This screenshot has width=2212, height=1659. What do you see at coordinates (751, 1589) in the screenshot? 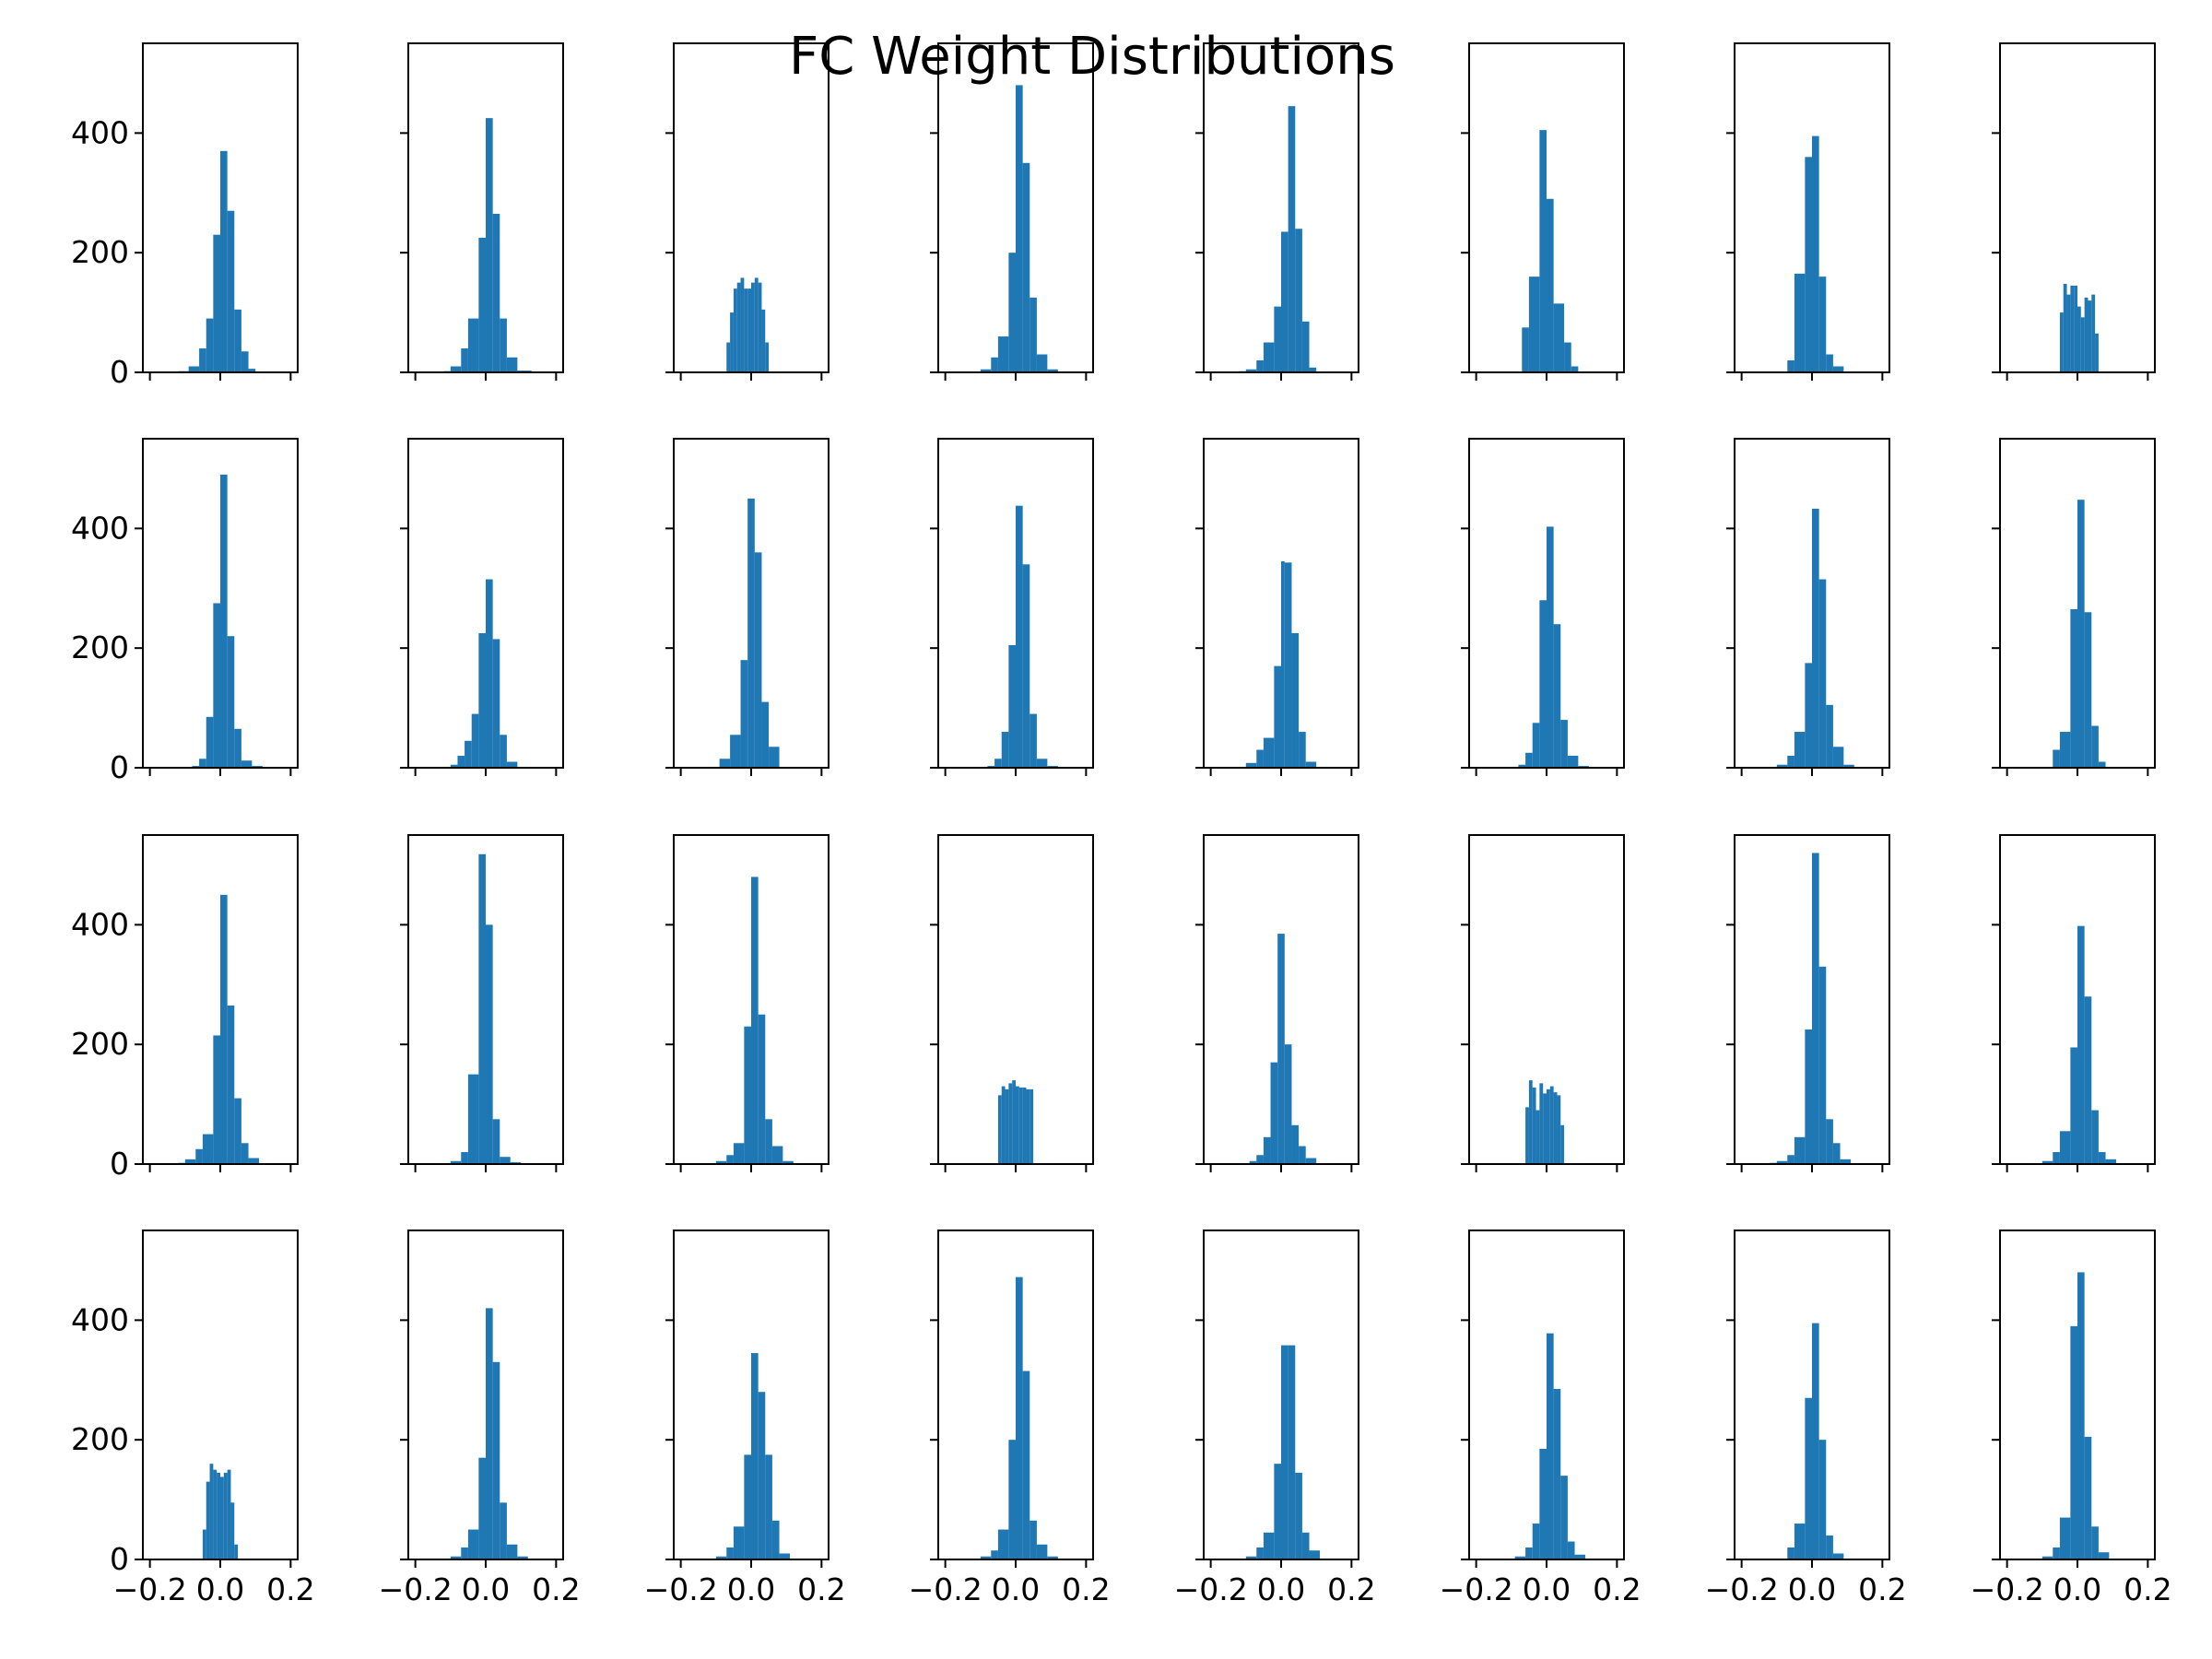
I see `x-tick-label: 0.0` at bounding box center [751, 1589].